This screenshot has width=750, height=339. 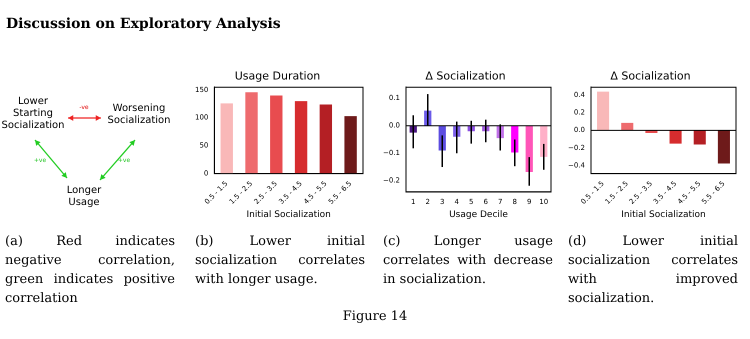 What do you see at coordinates (139, 115) in the screenshot?
I see `text: Worsening Socialization` at bounding box center [139, 115].